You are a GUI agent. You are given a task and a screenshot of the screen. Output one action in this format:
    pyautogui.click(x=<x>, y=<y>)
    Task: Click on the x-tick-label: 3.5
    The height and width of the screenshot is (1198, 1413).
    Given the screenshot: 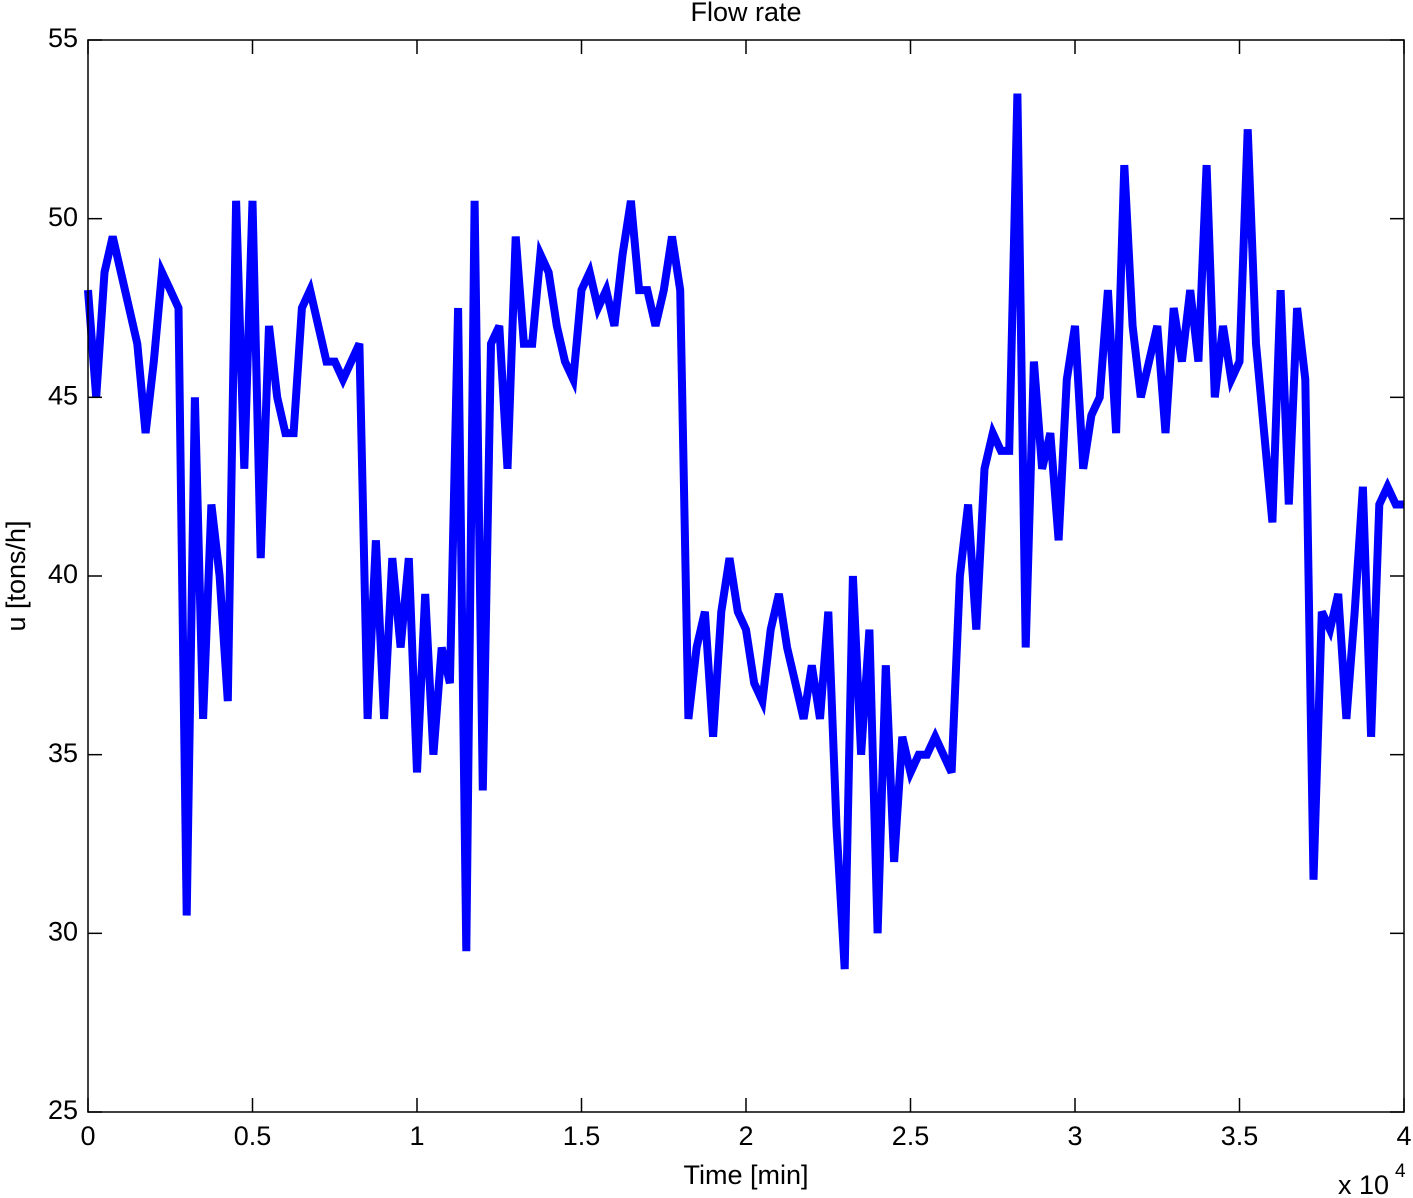 What is the action you would take?
    pyautogui.click(x=1240, y=1136)
    